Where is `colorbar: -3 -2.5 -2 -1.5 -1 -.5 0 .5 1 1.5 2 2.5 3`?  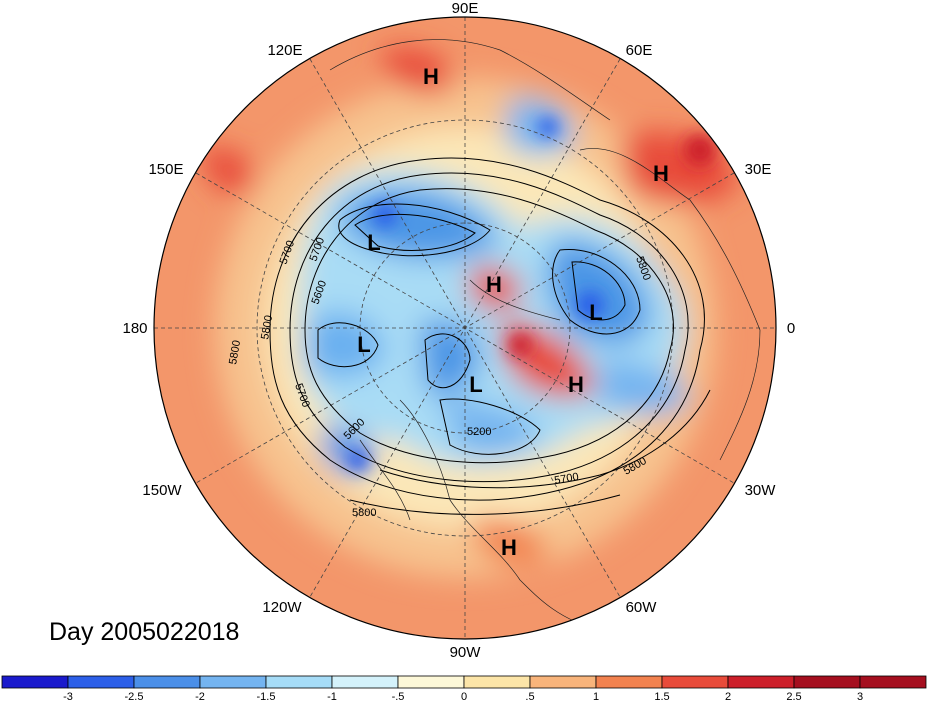
colorbar: -3 -2.5 -2 -1.5 -1 -.5 0 .5 1 1.5 2 2.5 3 is located at coordinates (464, 688).